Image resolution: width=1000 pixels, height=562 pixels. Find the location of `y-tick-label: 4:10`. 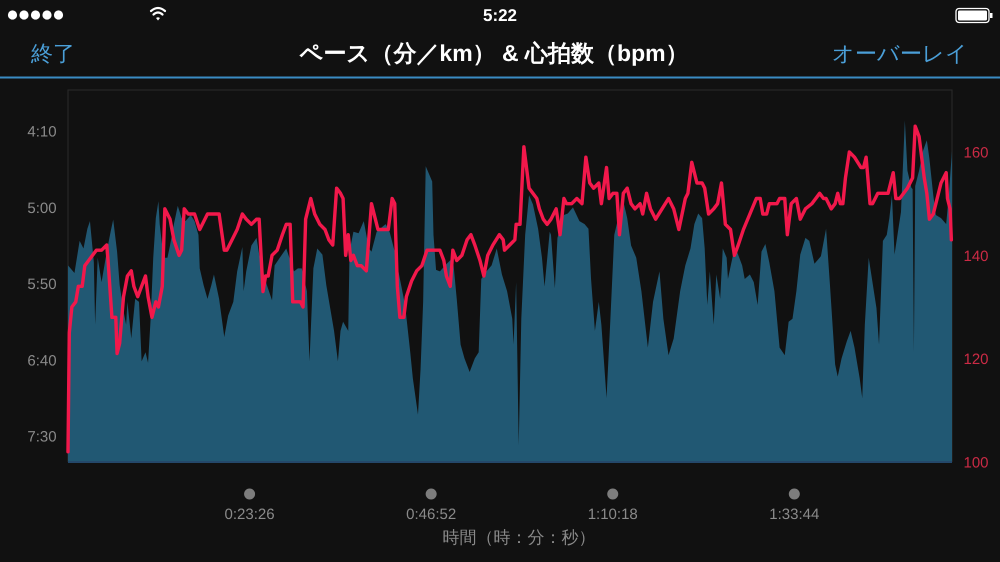

y-tick-label: 4:10 is located at coordinates (42, 132).